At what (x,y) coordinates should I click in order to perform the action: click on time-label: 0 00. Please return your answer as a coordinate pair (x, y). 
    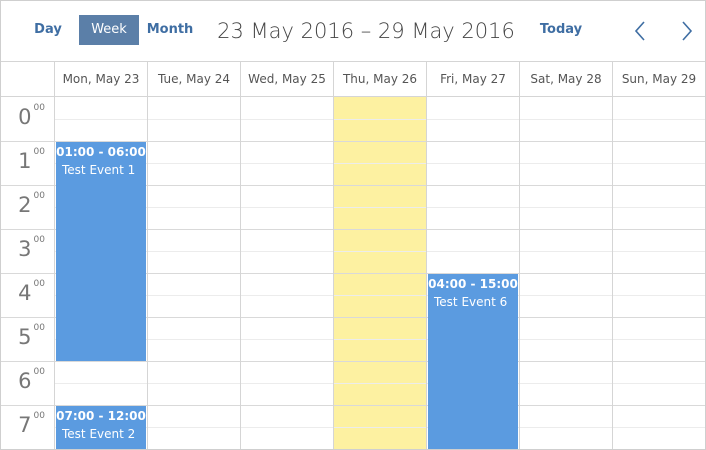
    Looking at the image, I should click on (23, 116).